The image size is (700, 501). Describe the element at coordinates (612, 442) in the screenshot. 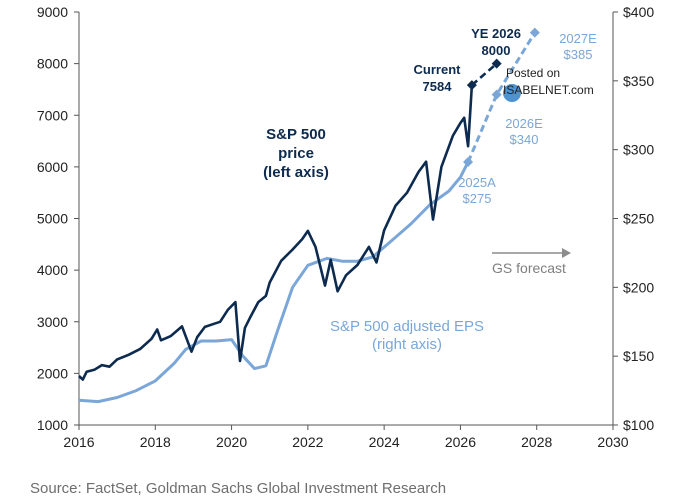

I see `x-tick-label: 2030` at that location.